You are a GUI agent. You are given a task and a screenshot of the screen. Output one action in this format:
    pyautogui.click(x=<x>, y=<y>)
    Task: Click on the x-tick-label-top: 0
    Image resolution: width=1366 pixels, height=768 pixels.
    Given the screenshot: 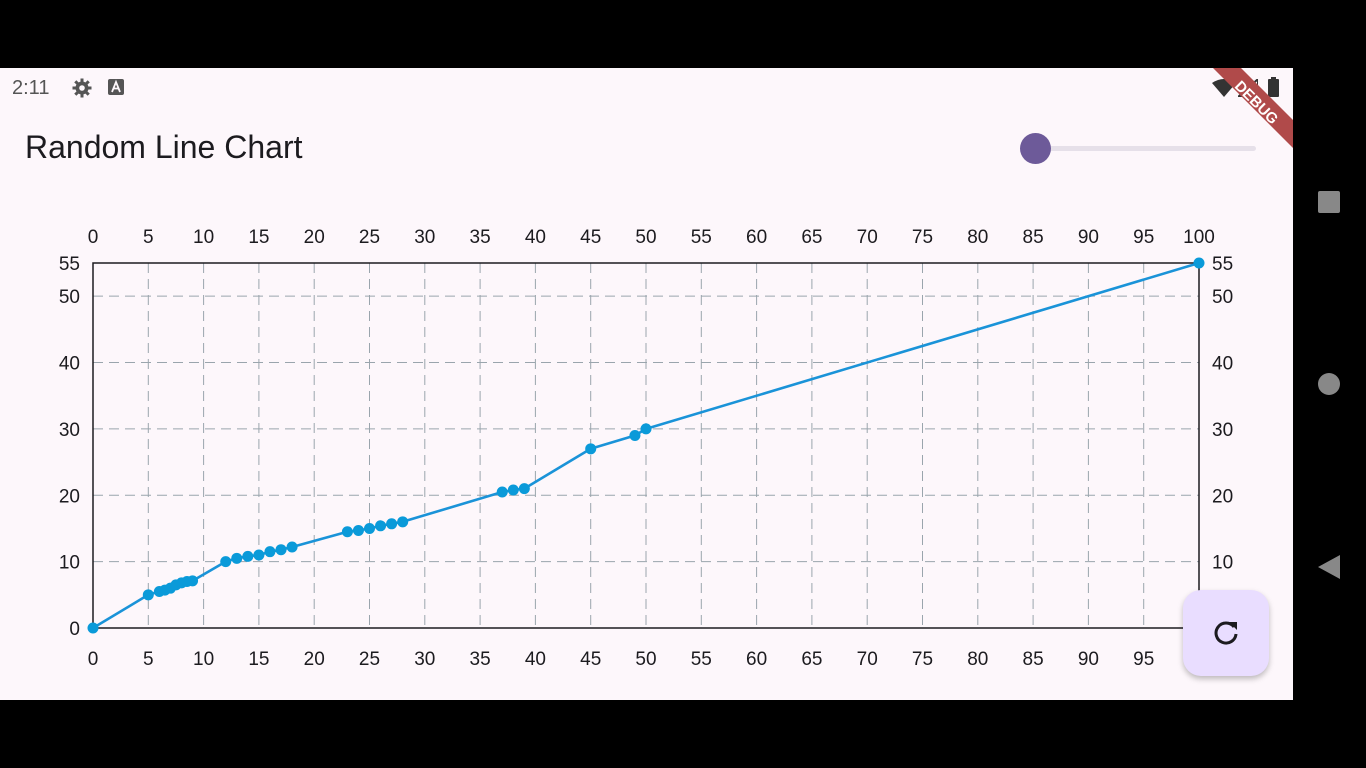 What is the action you would take?
    pyautogui.click(x=93, y=237)
    